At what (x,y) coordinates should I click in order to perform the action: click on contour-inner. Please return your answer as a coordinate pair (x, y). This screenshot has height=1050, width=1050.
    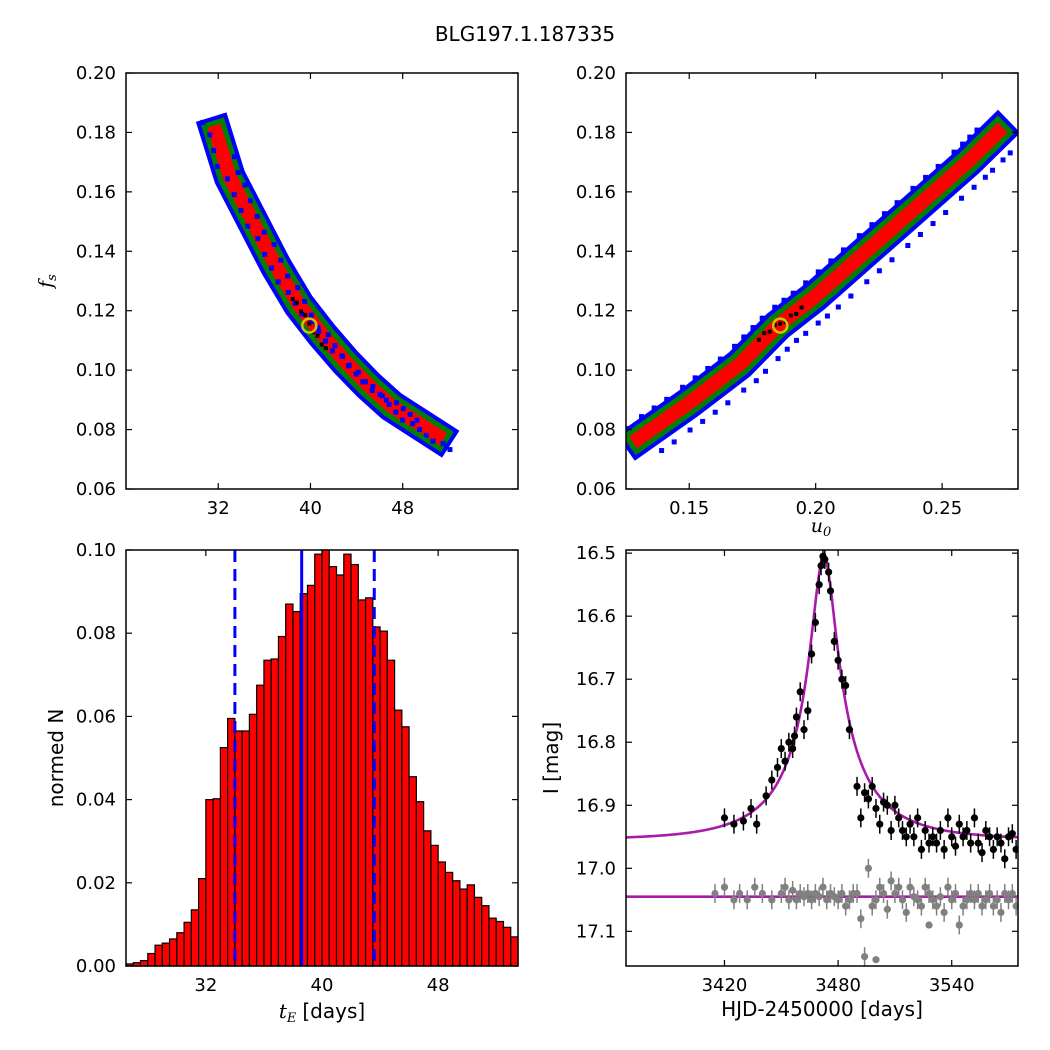
    Looking at the image, I should click on (327, 284).